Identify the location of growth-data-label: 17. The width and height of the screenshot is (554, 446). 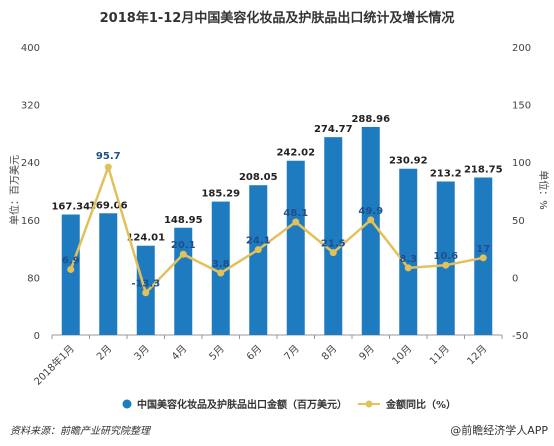
(483, 249).